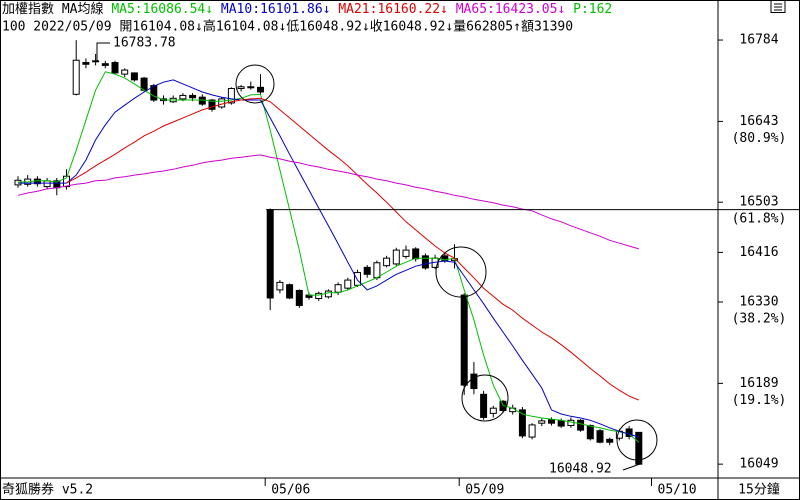 This screenshot has width=800, height=500. Describe the element at coordinates (83, 9) in the screenshot. I see `indicator: MA均線` at that location.